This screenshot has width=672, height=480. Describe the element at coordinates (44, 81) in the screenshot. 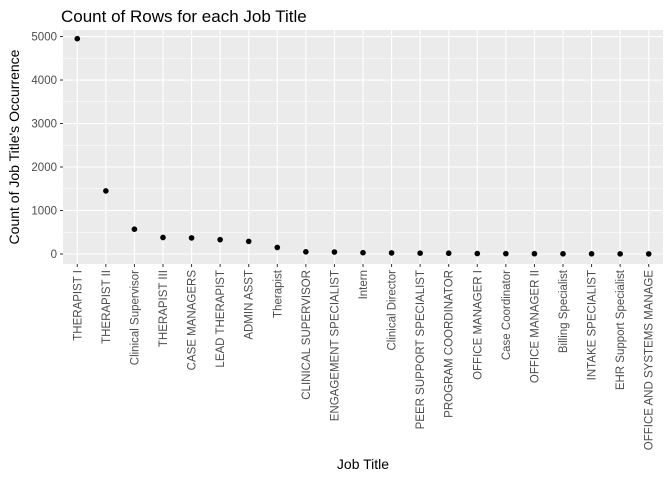

I see `y-tick-label: 4000` at that location.